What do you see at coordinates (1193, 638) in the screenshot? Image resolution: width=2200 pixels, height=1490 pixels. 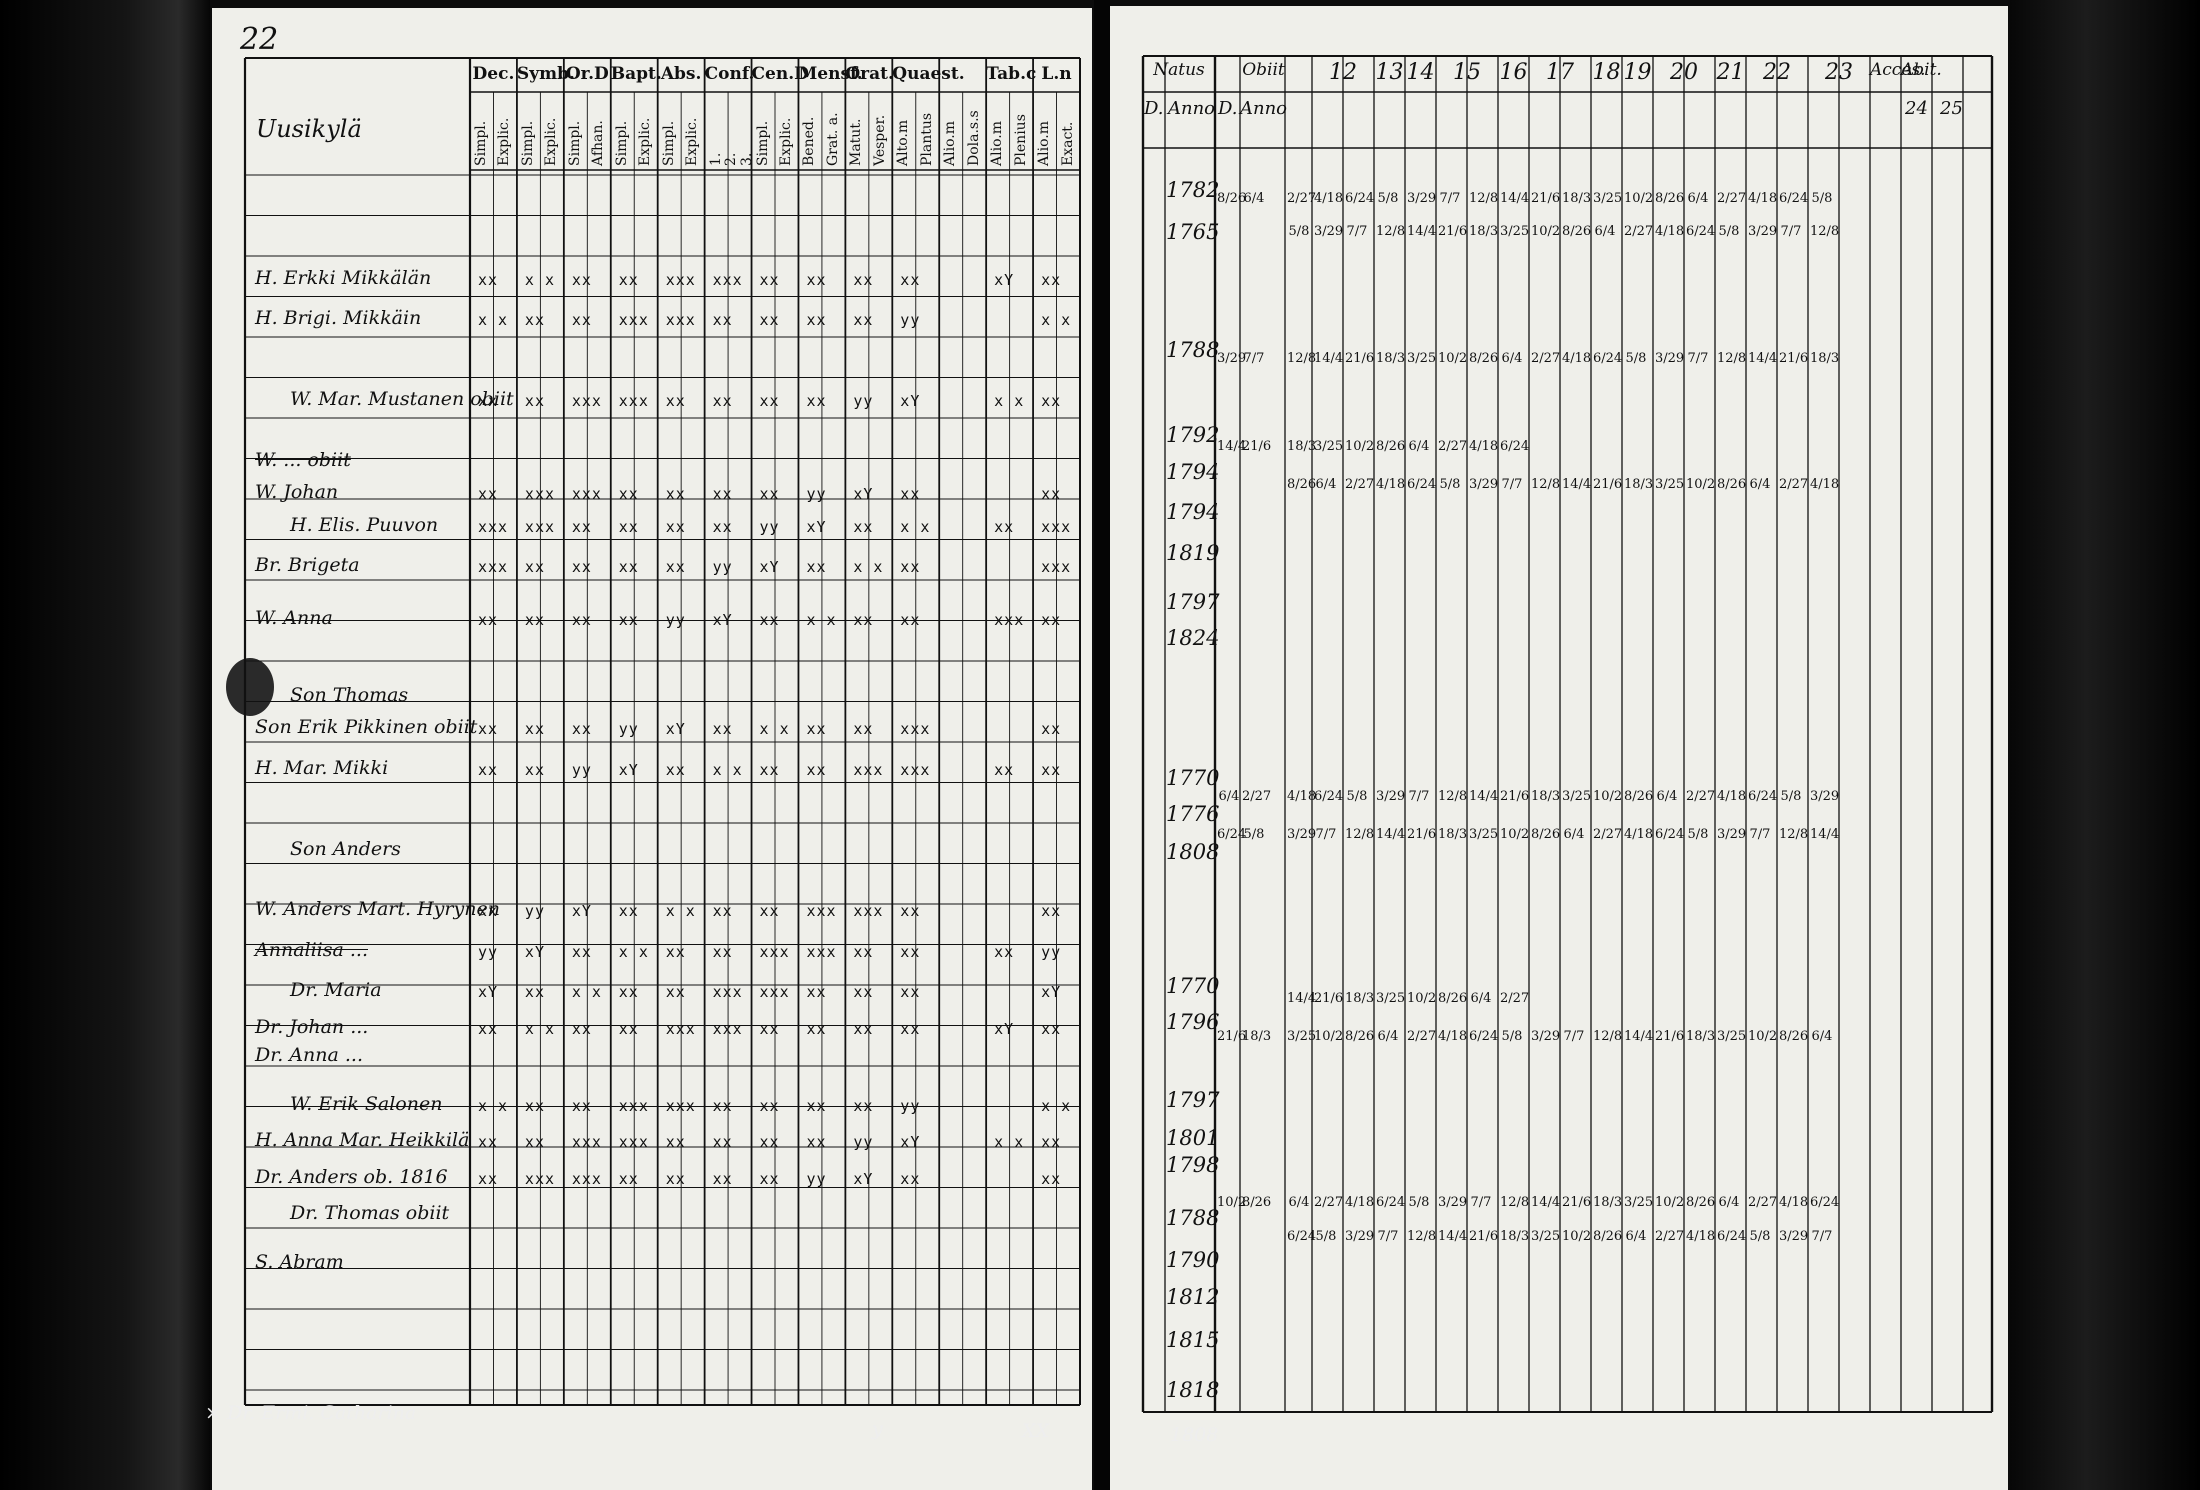 I see `birth-year: 1824` at bounding box center [1193, 638].